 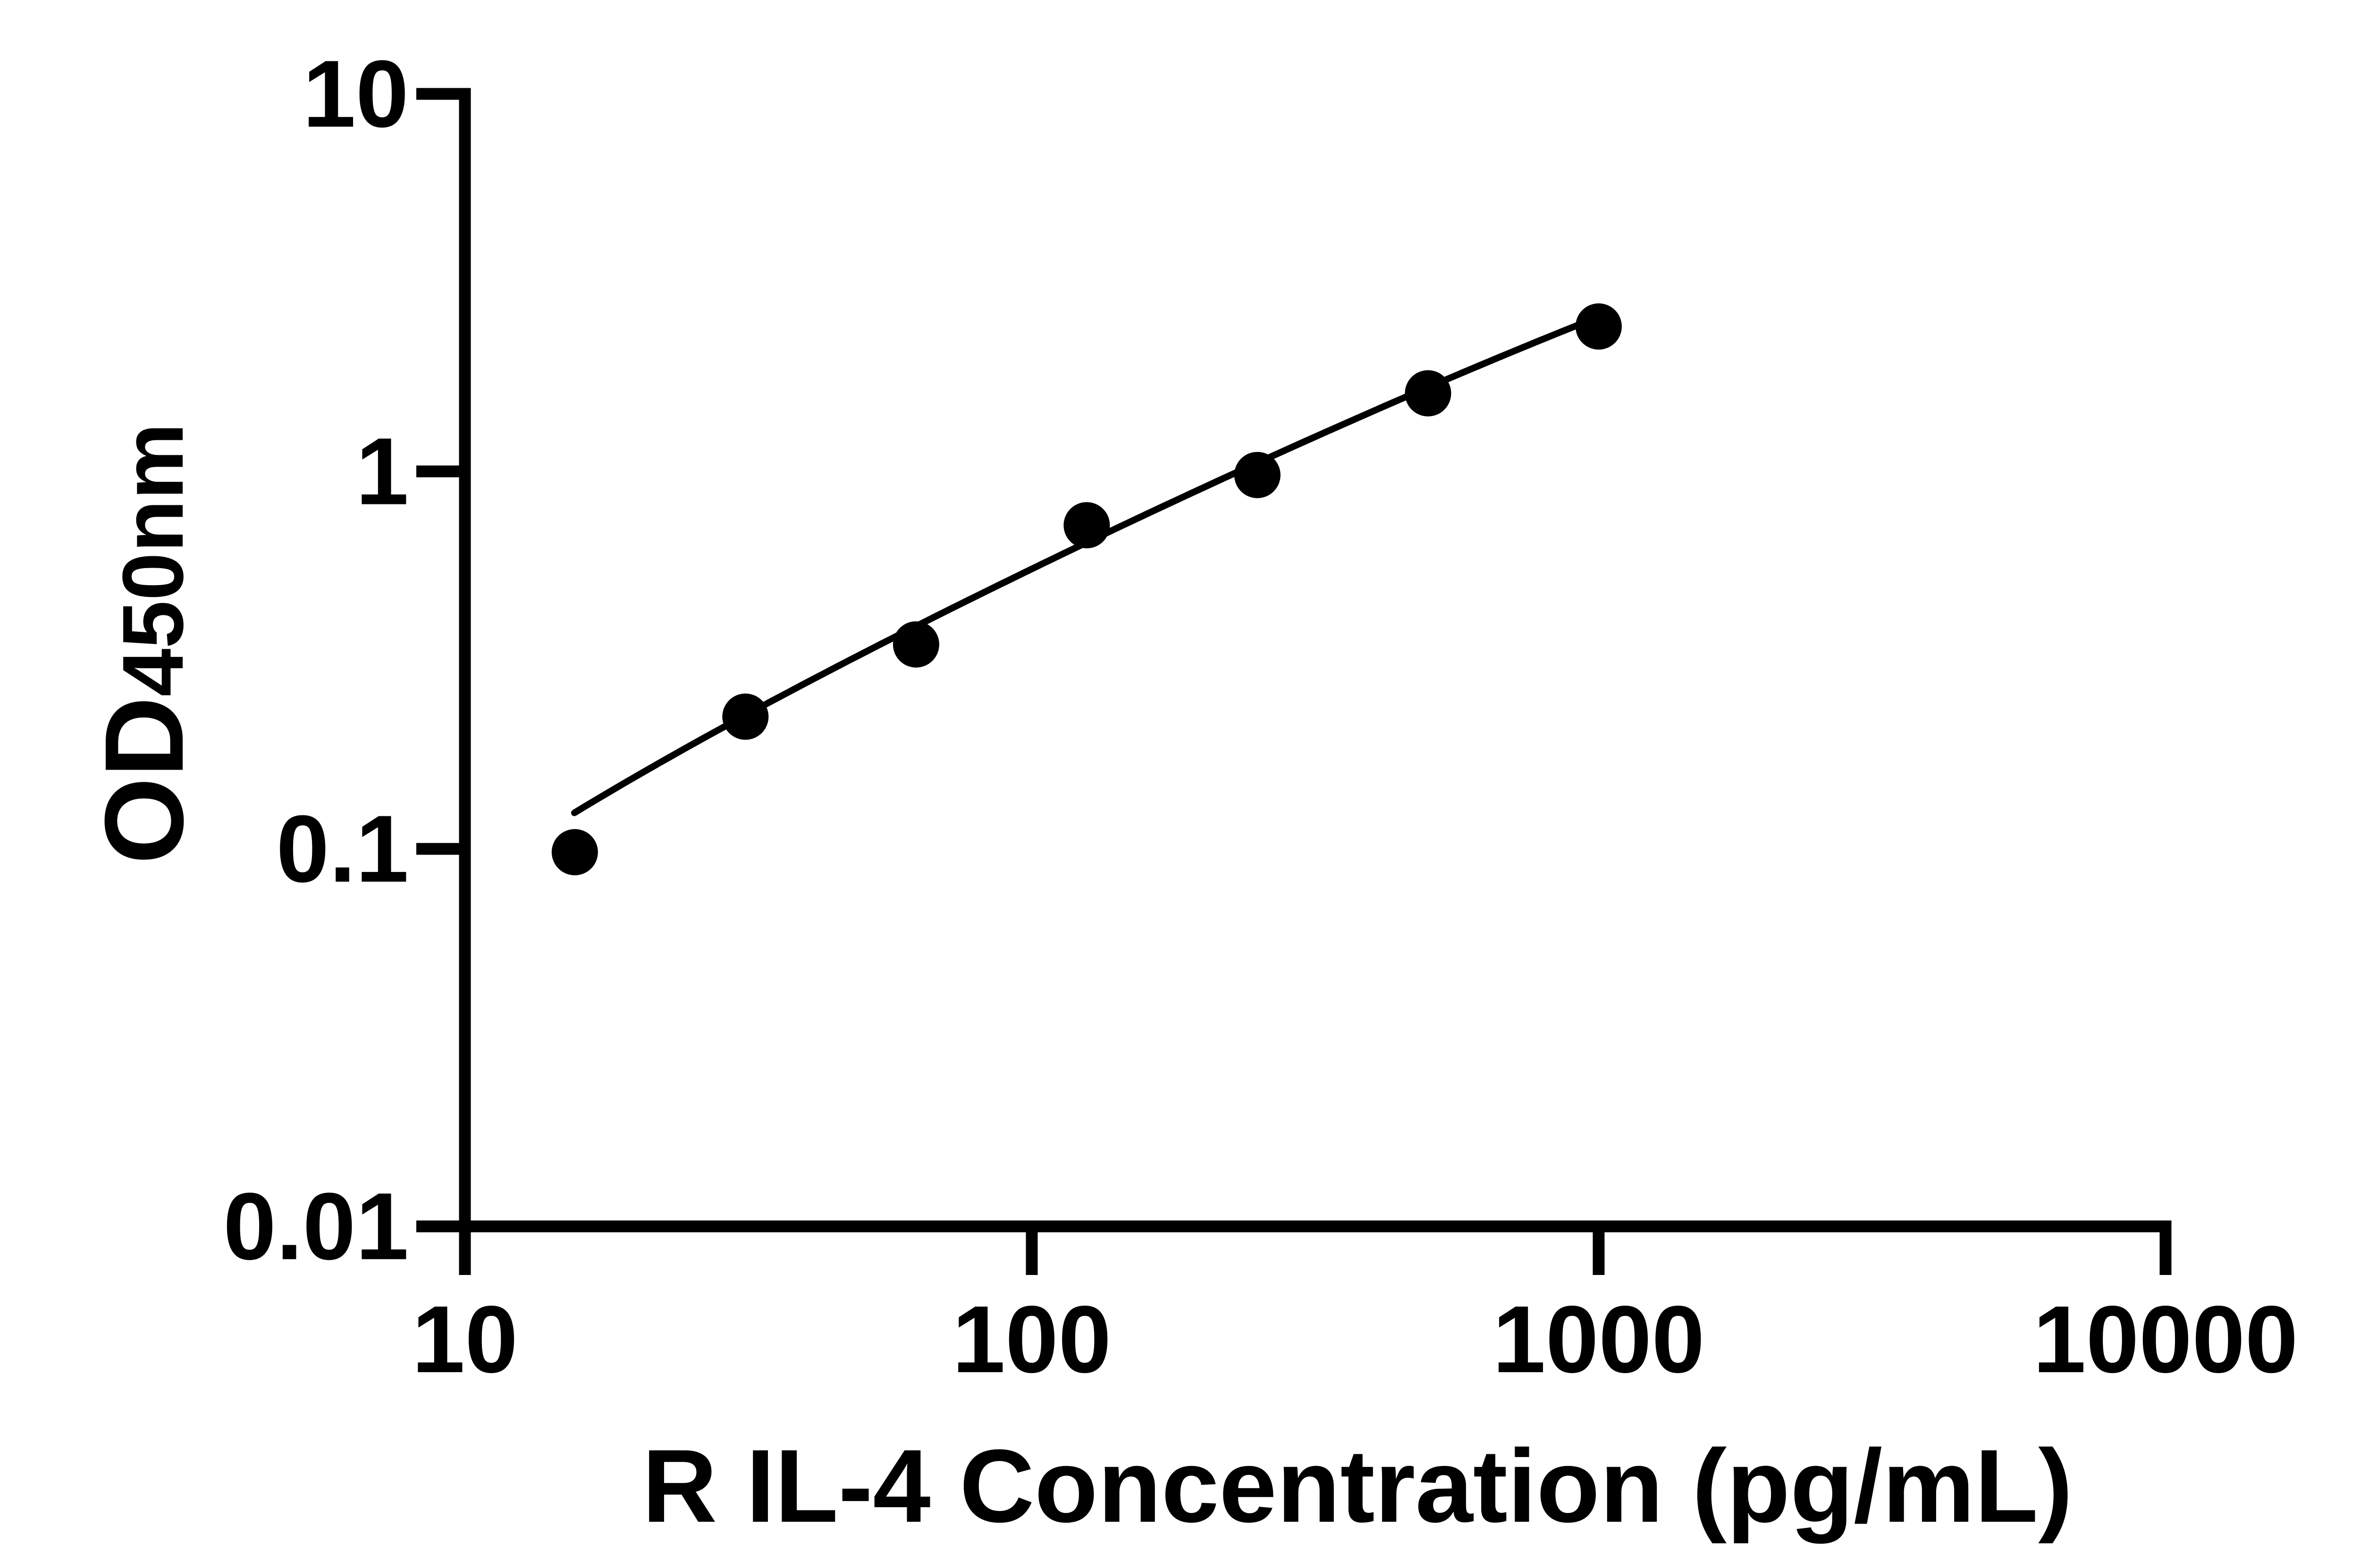 What do you see at coordinates (342, 848) in the screenshot?
I see `y-tick-label: 0.1` at bounding box center [342, 848].